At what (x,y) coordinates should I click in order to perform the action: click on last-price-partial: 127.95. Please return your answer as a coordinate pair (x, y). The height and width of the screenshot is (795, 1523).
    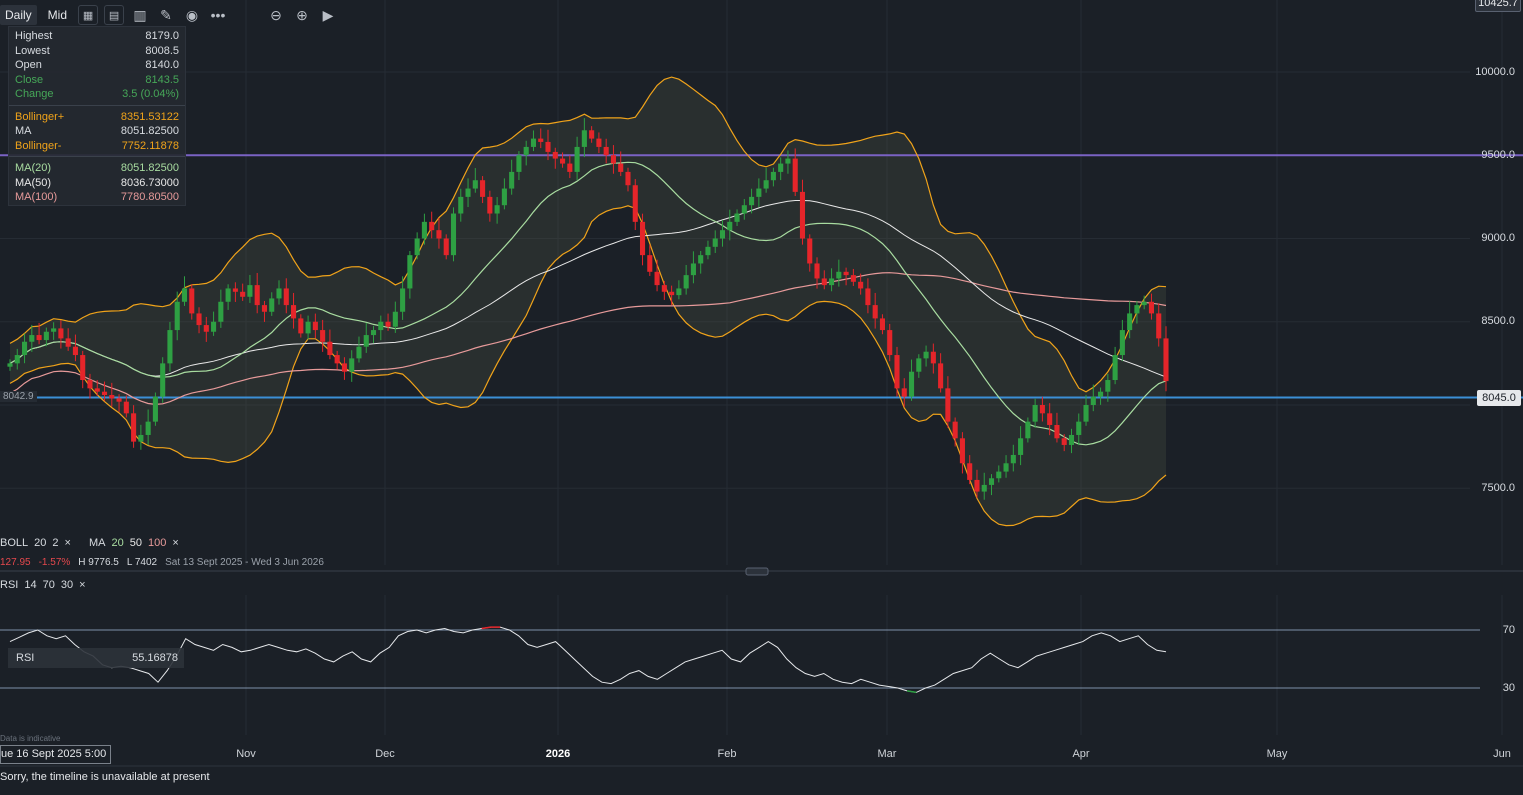
    Looking at the image, I should click on (15, 562).